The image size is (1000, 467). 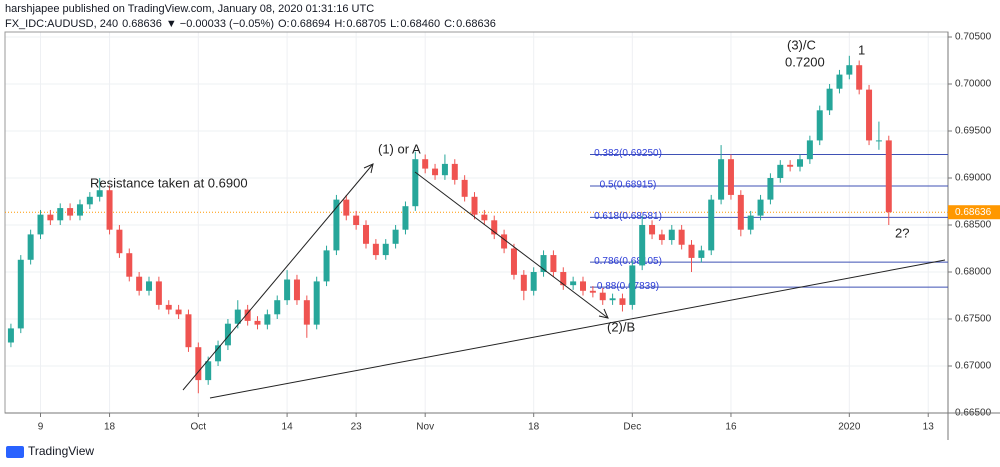 I want to click on x-tick-label: Nov, so click(x=425, y=427).